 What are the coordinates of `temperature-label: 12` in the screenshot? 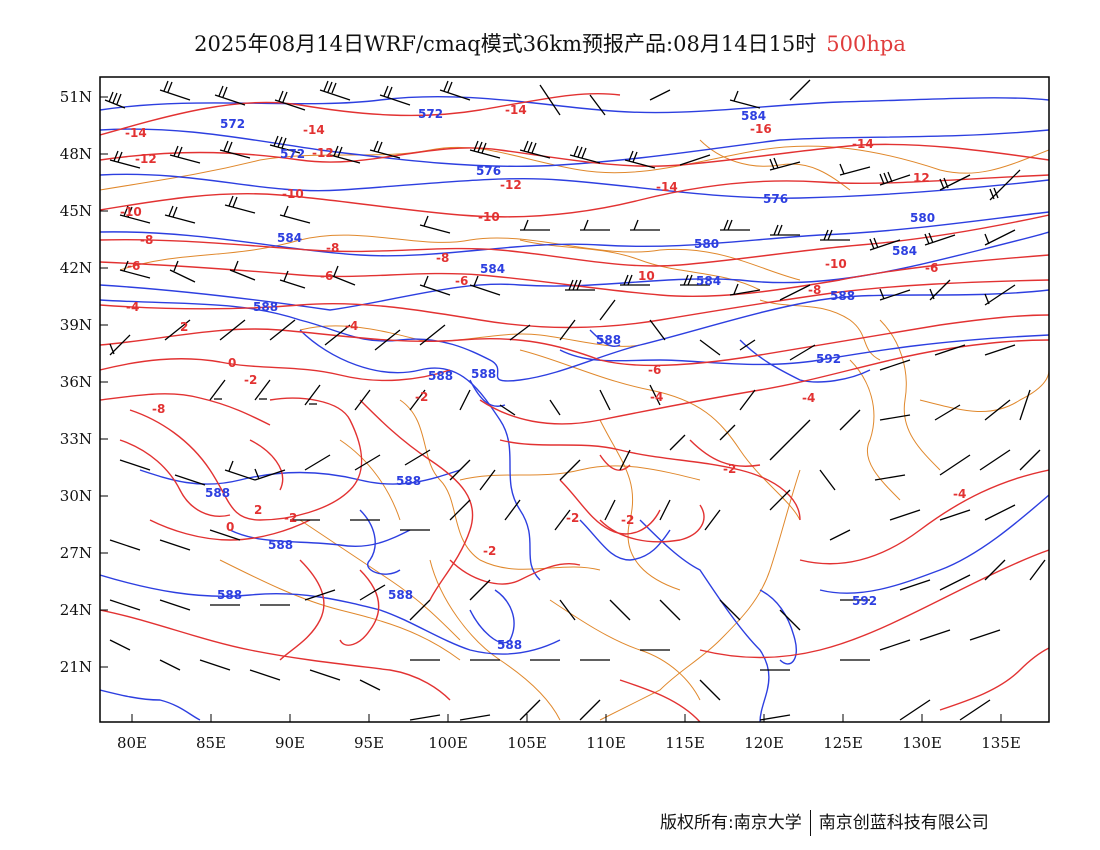 It's located at (921, 178).